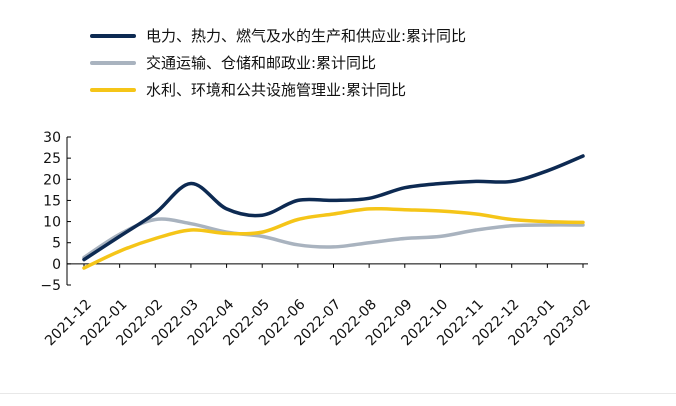  What do you see at coordinates (56, 244) in the screenshot?
I see `y-tick-label: 5` at bounding box center [56, 244].